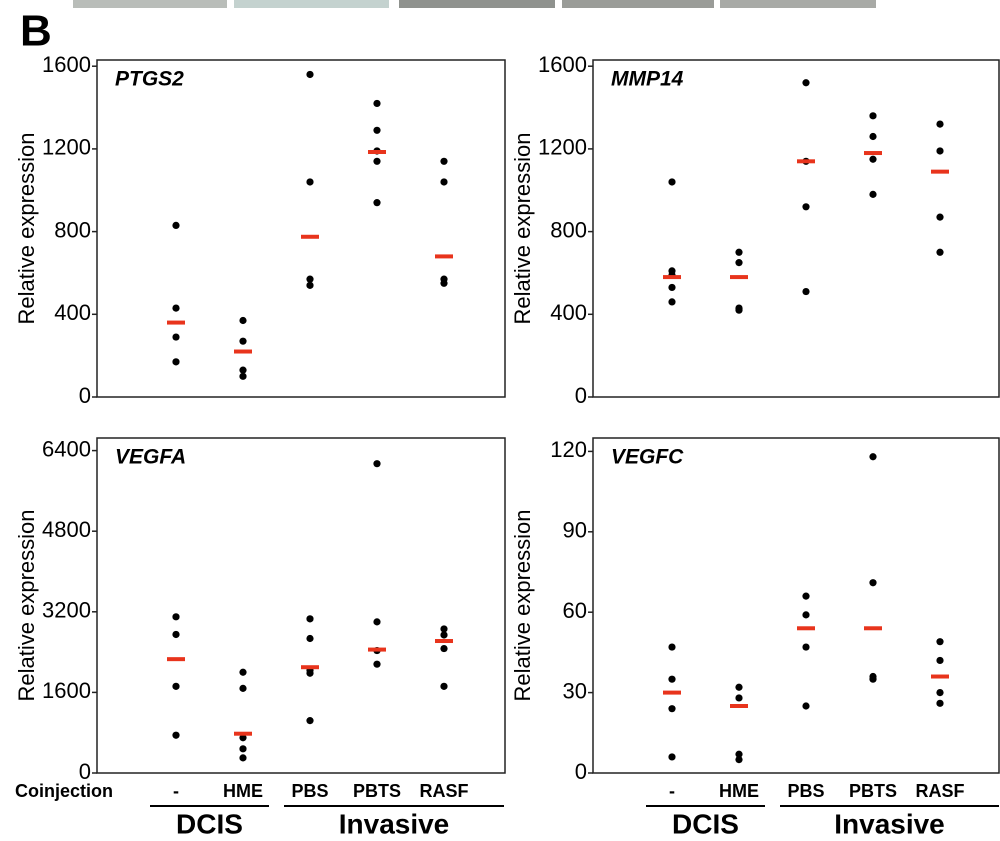 The image size is (1000, 841). I want to click on y-tick-label: 4800, so click(66, 529).